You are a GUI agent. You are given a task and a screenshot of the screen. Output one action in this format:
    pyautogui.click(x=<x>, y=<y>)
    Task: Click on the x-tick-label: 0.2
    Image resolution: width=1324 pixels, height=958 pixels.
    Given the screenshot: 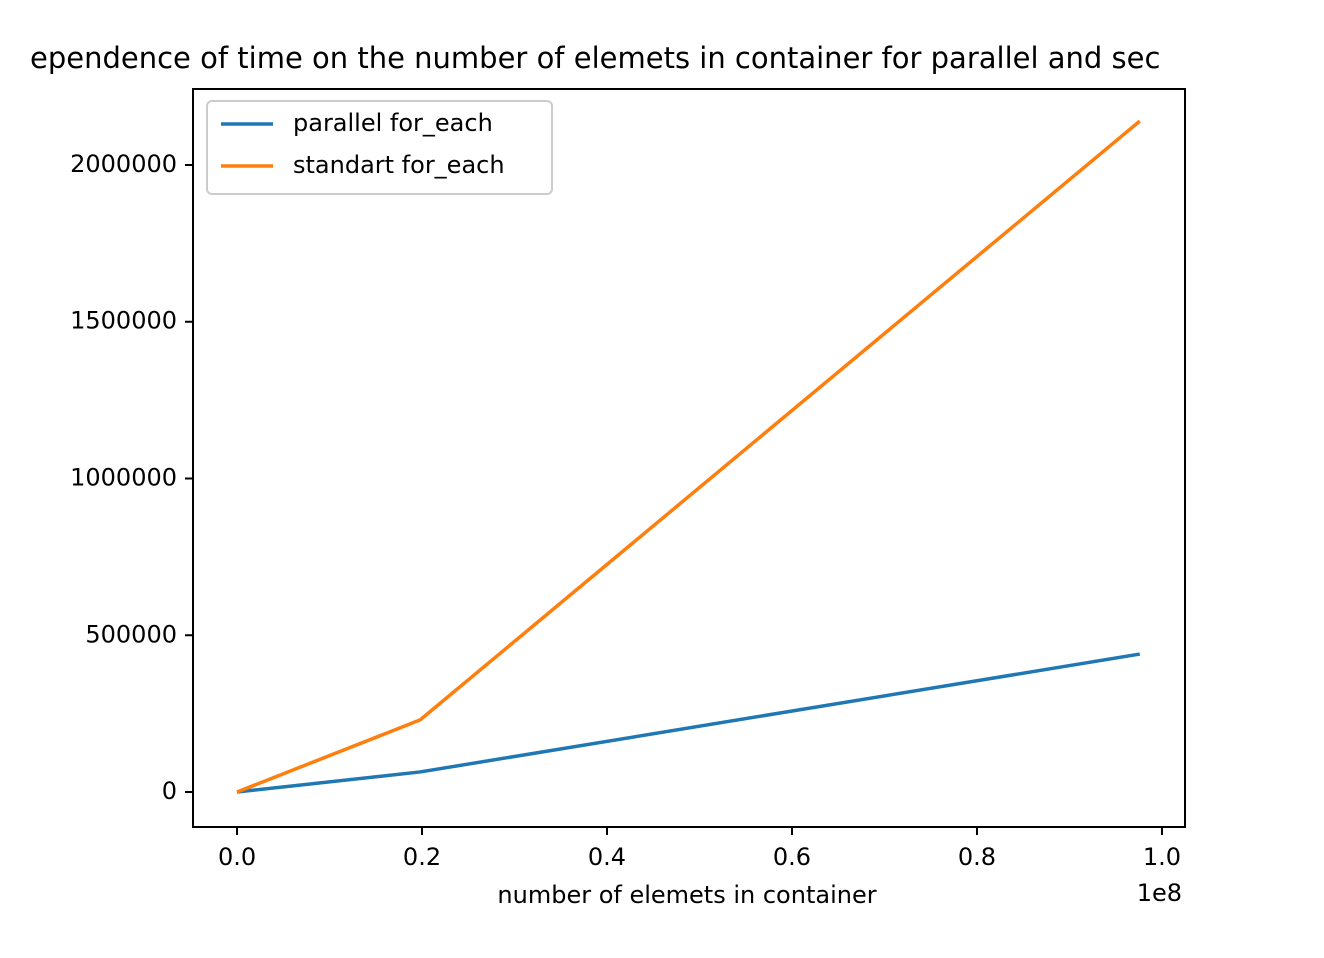 What is the action you would take?
    pyautogui.click(x=422, y=857)
    